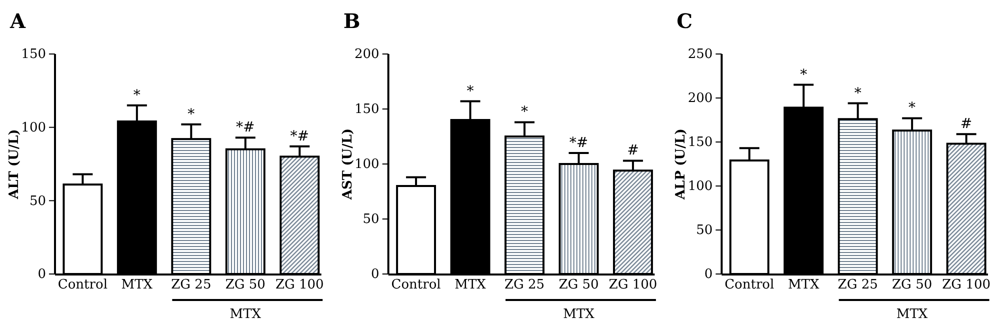  What do you see at coordinates (700, 54) in the screenshot?
I see `y-tick-label: 250` at bounding box center [700, 54].